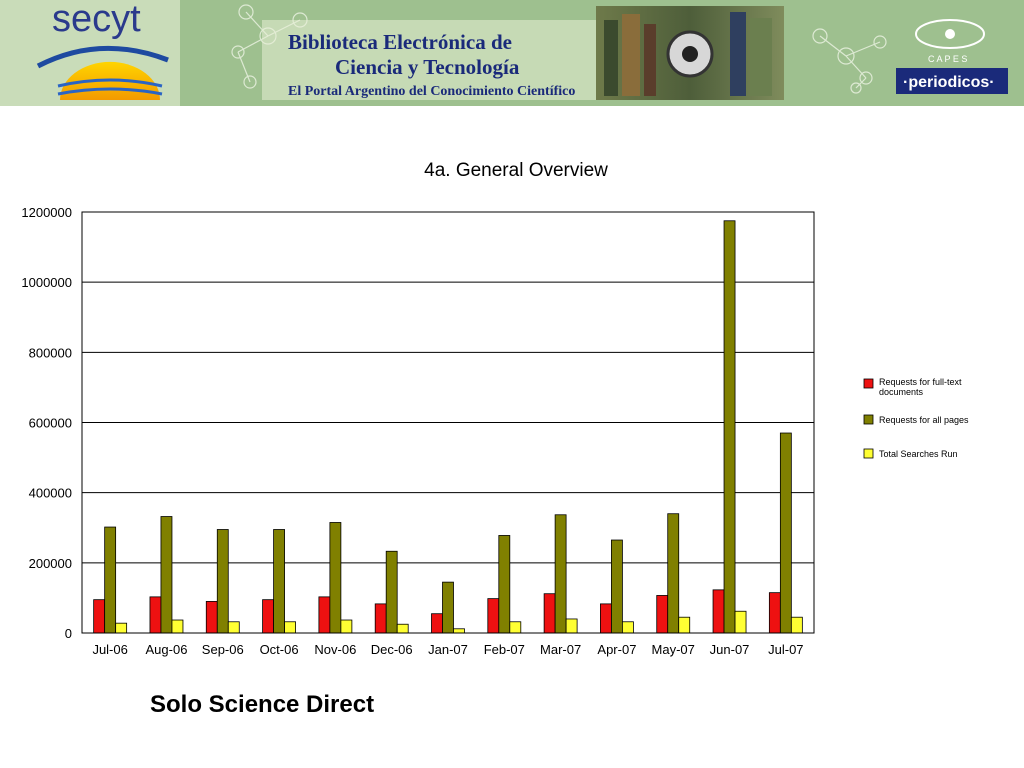  Describe the element at coordinates (46, 282) in the screenshot. I see `y-tick-label: 1000000` at that location.